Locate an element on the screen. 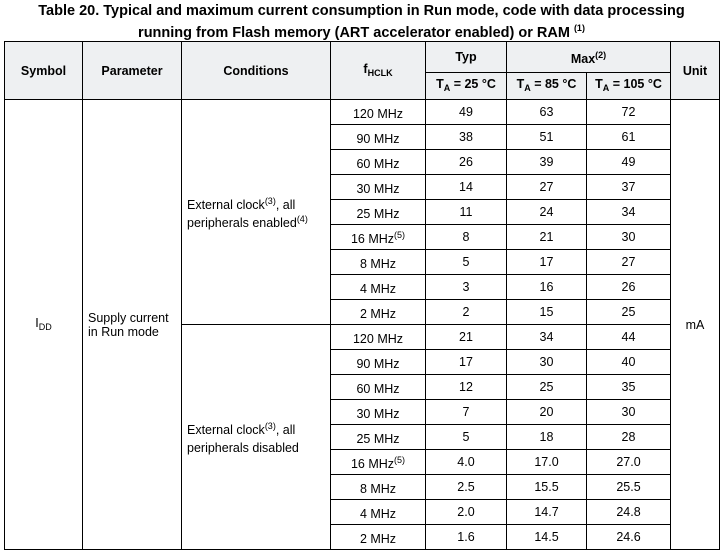 The height and width of the screenshot is (558, 723). max-85-value-cell: 51 is located at coordinates (546, 137).